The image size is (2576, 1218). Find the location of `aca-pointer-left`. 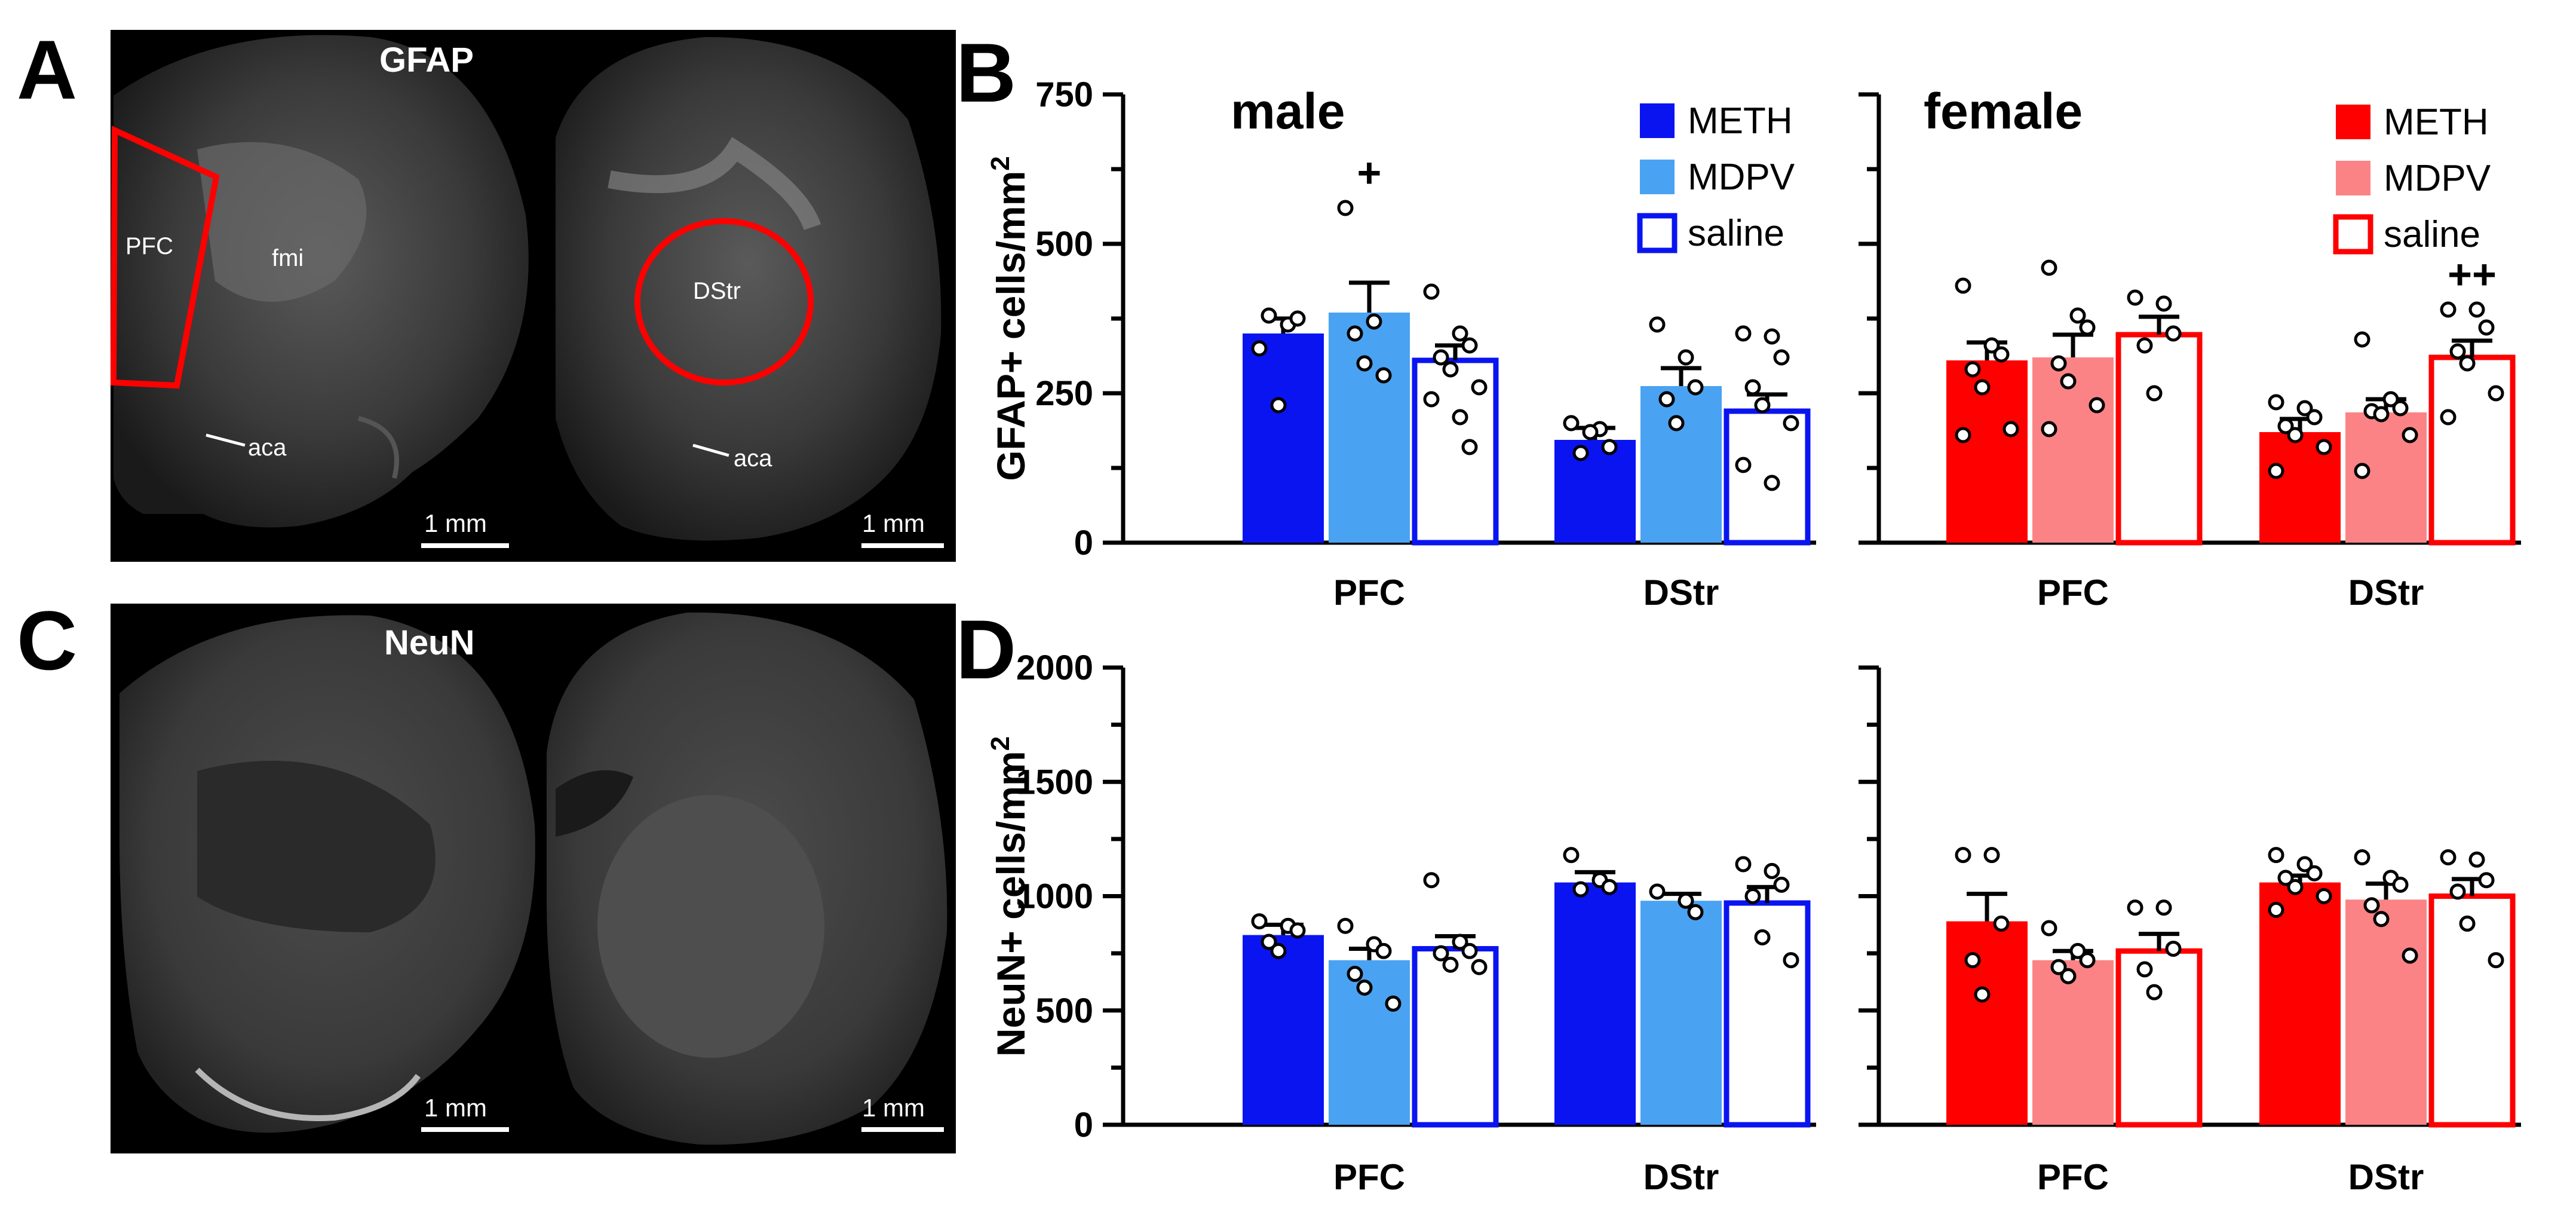

aca-pointer-left is located at coordinates (226, 440).